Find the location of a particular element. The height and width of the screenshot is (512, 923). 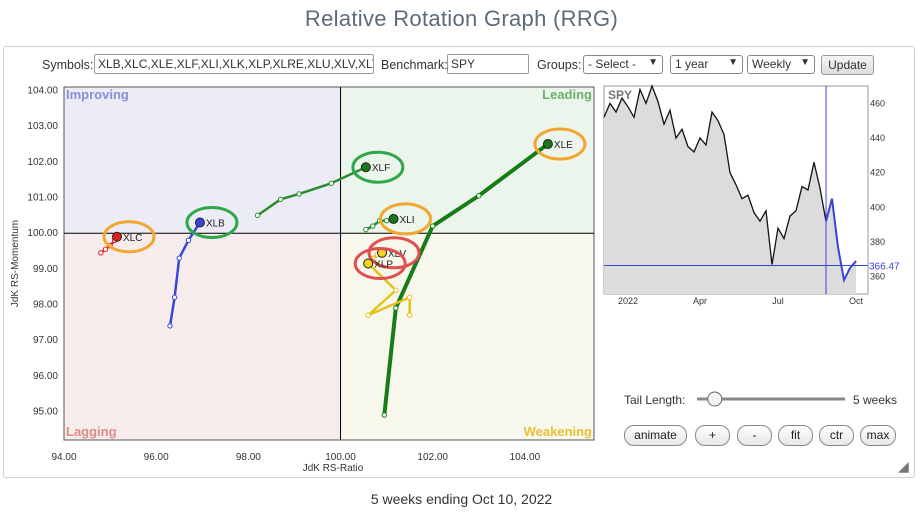

benchmark-label: Benchmark: is located at coordinates (414, 65).